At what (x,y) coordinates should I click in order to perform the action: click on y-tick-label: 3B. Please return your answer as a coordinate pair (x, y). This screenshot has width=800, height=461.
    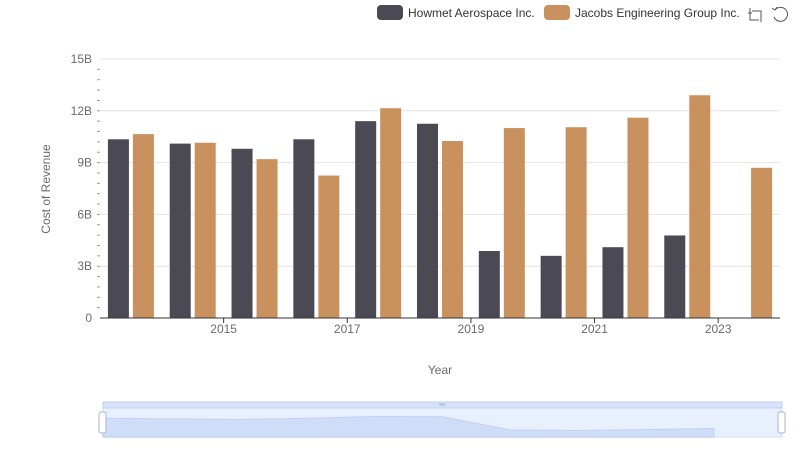
    Looking at the image, I should click on (84, 266).